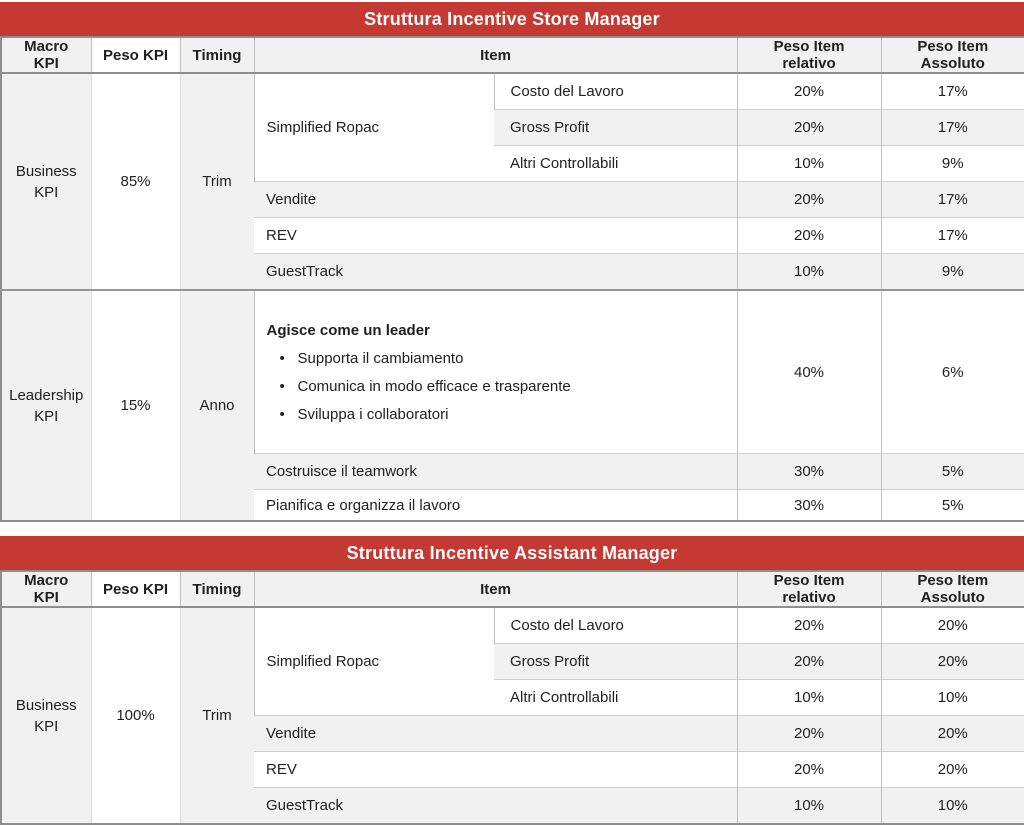  I want to click on table-row: Gross Profit 20% 17%, so click(512, 127).